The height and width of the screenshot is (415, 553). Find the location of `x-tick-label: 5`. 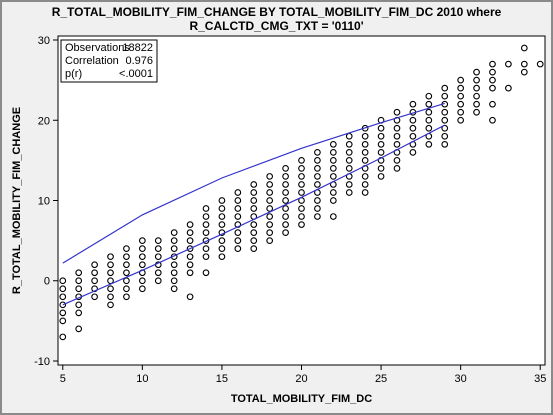

x-tick-label: 5 is located at coordinates (63, 379).